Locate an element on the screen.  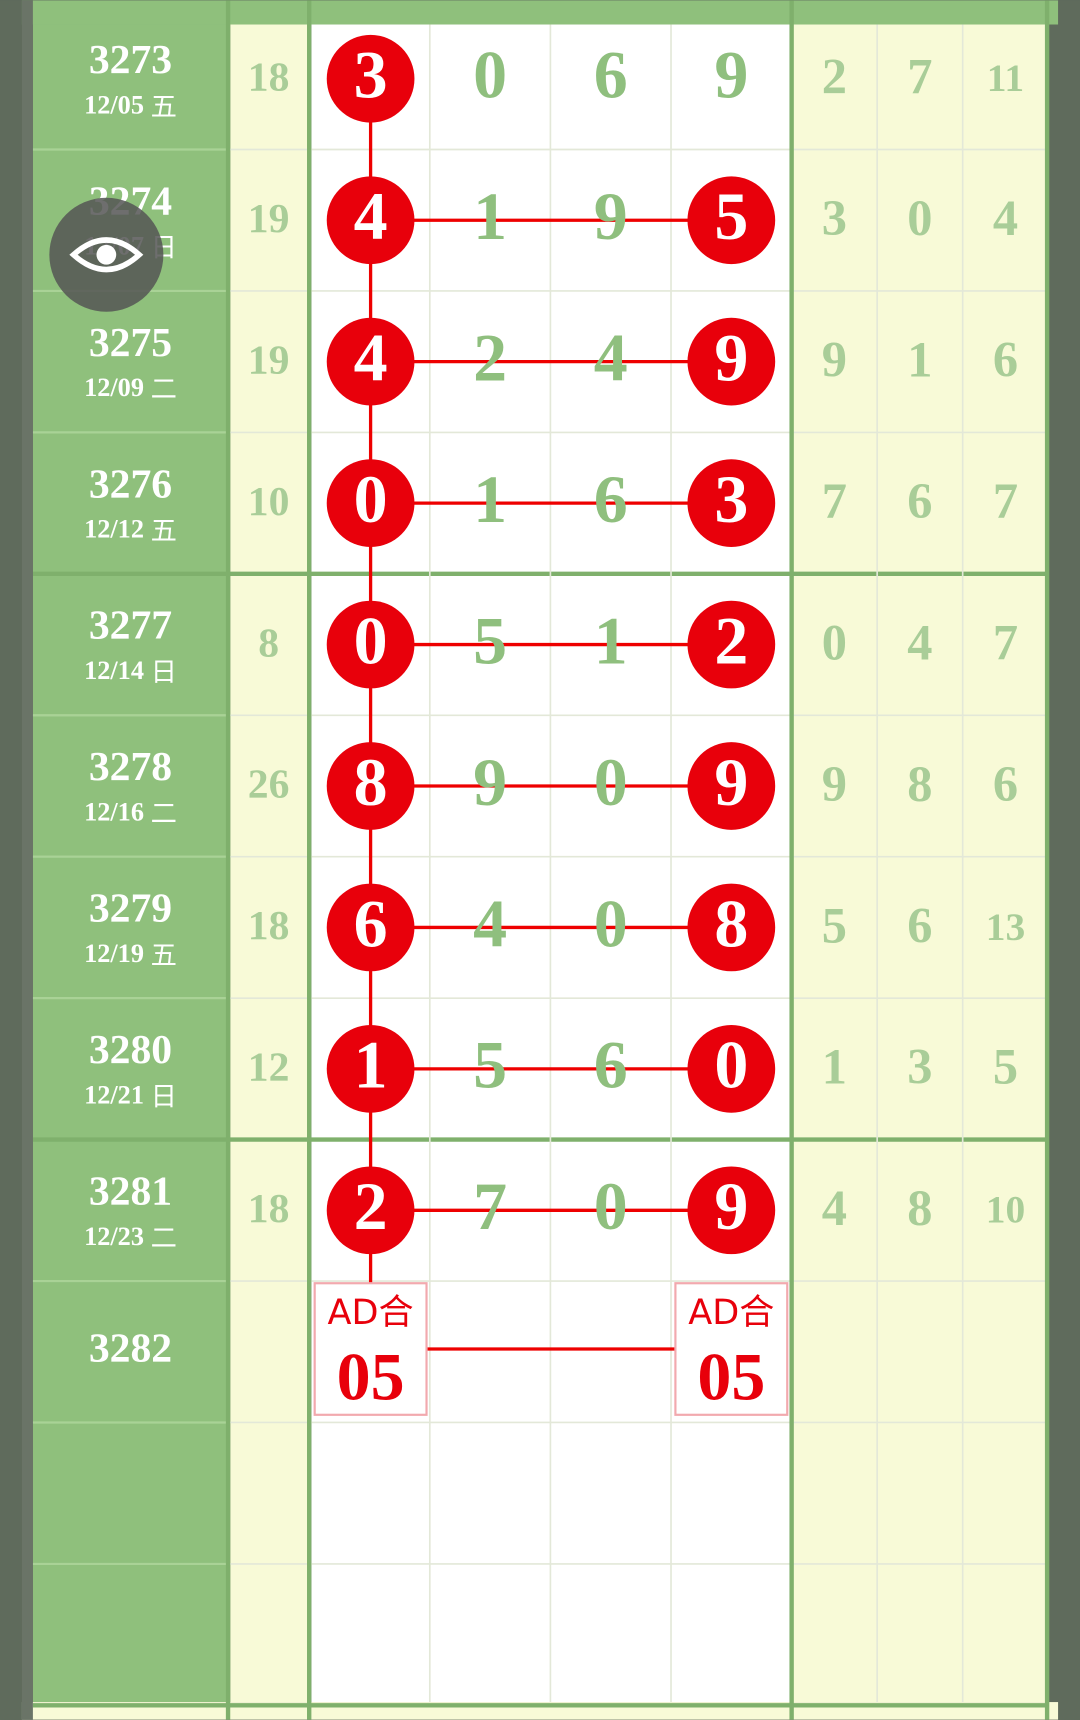
date: 12/23 is located at coordinates (114, 1236).